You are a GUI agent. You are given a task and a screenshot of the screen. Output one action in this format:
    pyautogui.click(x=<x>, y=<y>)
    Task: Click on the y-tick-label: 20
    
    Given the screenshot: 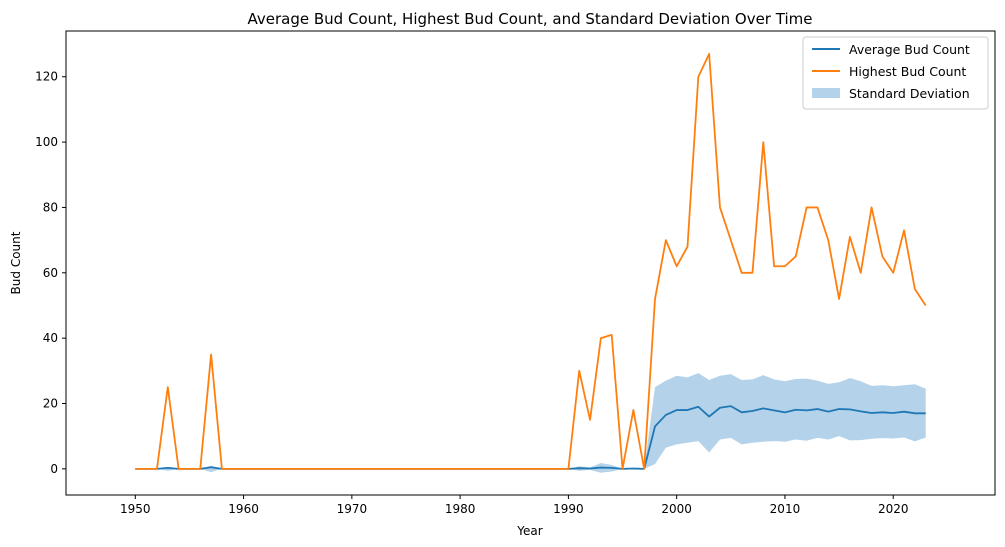 What is the action you would take?
    pyautogui.click(x=50, y=404)
    